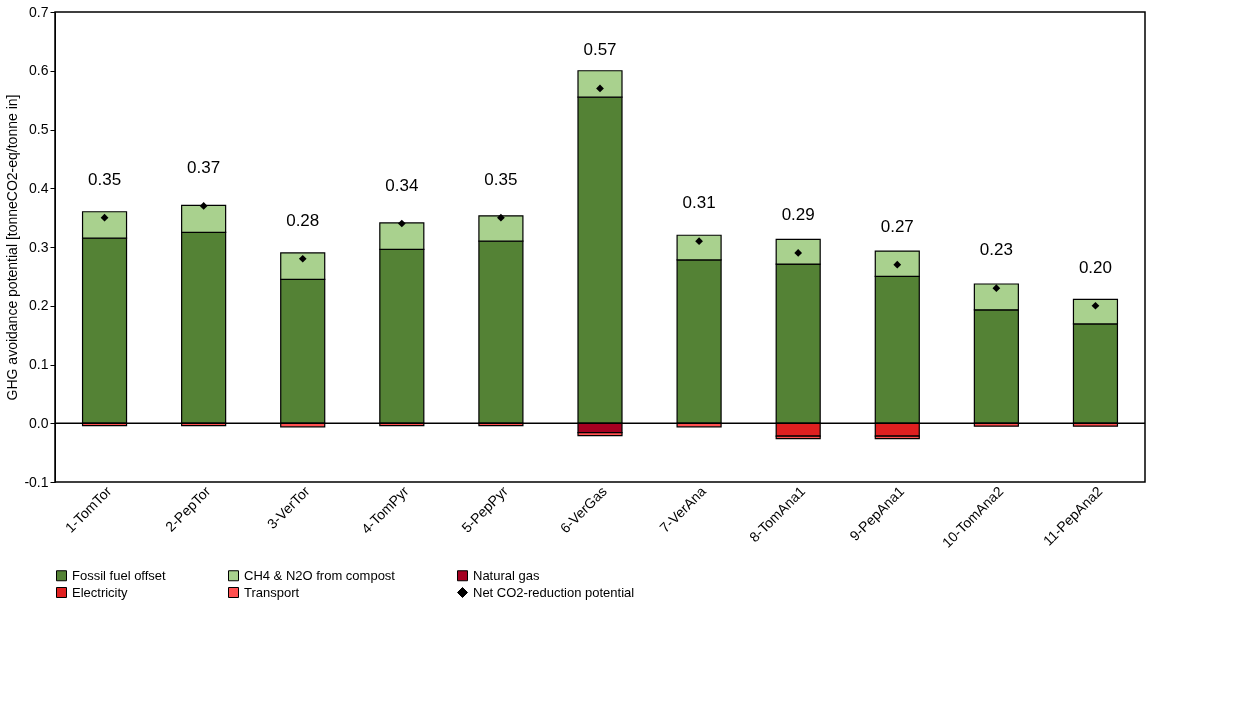  I want to click on y-tick-label: 0.5, so click(39, 129).